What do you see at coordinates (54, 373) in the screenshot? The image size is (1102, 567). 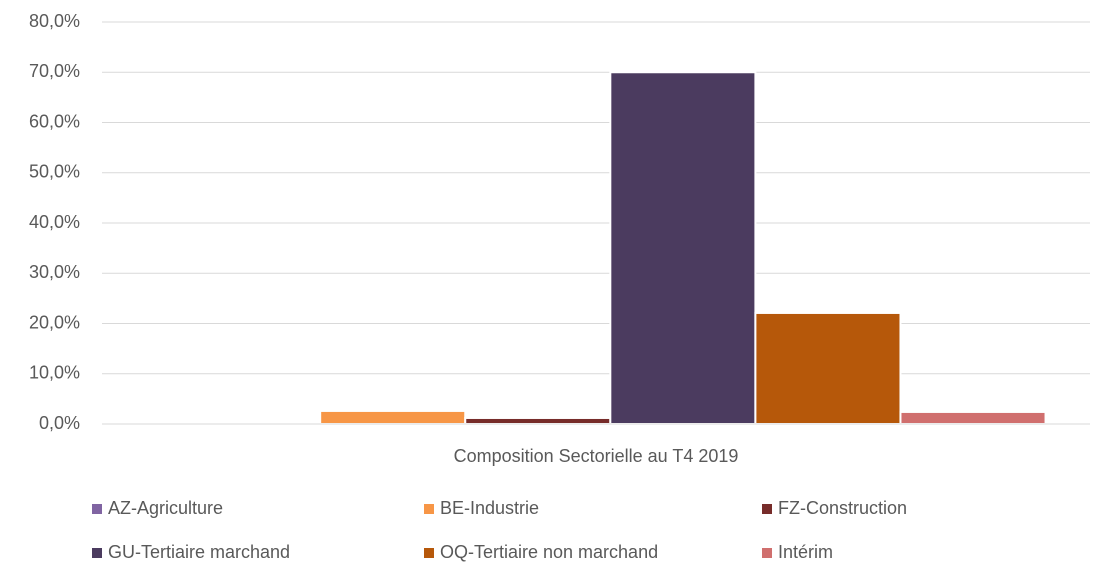 I see `y-tick-label: 10,0%` at bounding box center [54, 373].